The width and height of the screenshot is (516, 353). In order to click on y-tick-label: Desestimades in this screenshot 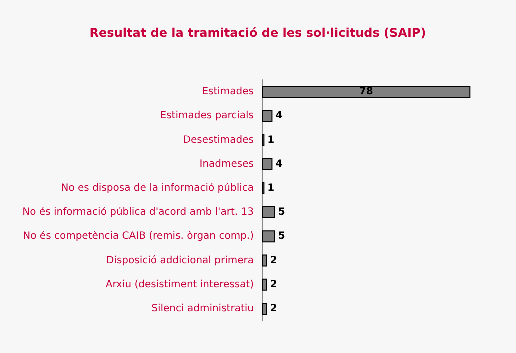, I will do `click(218, 140)`.